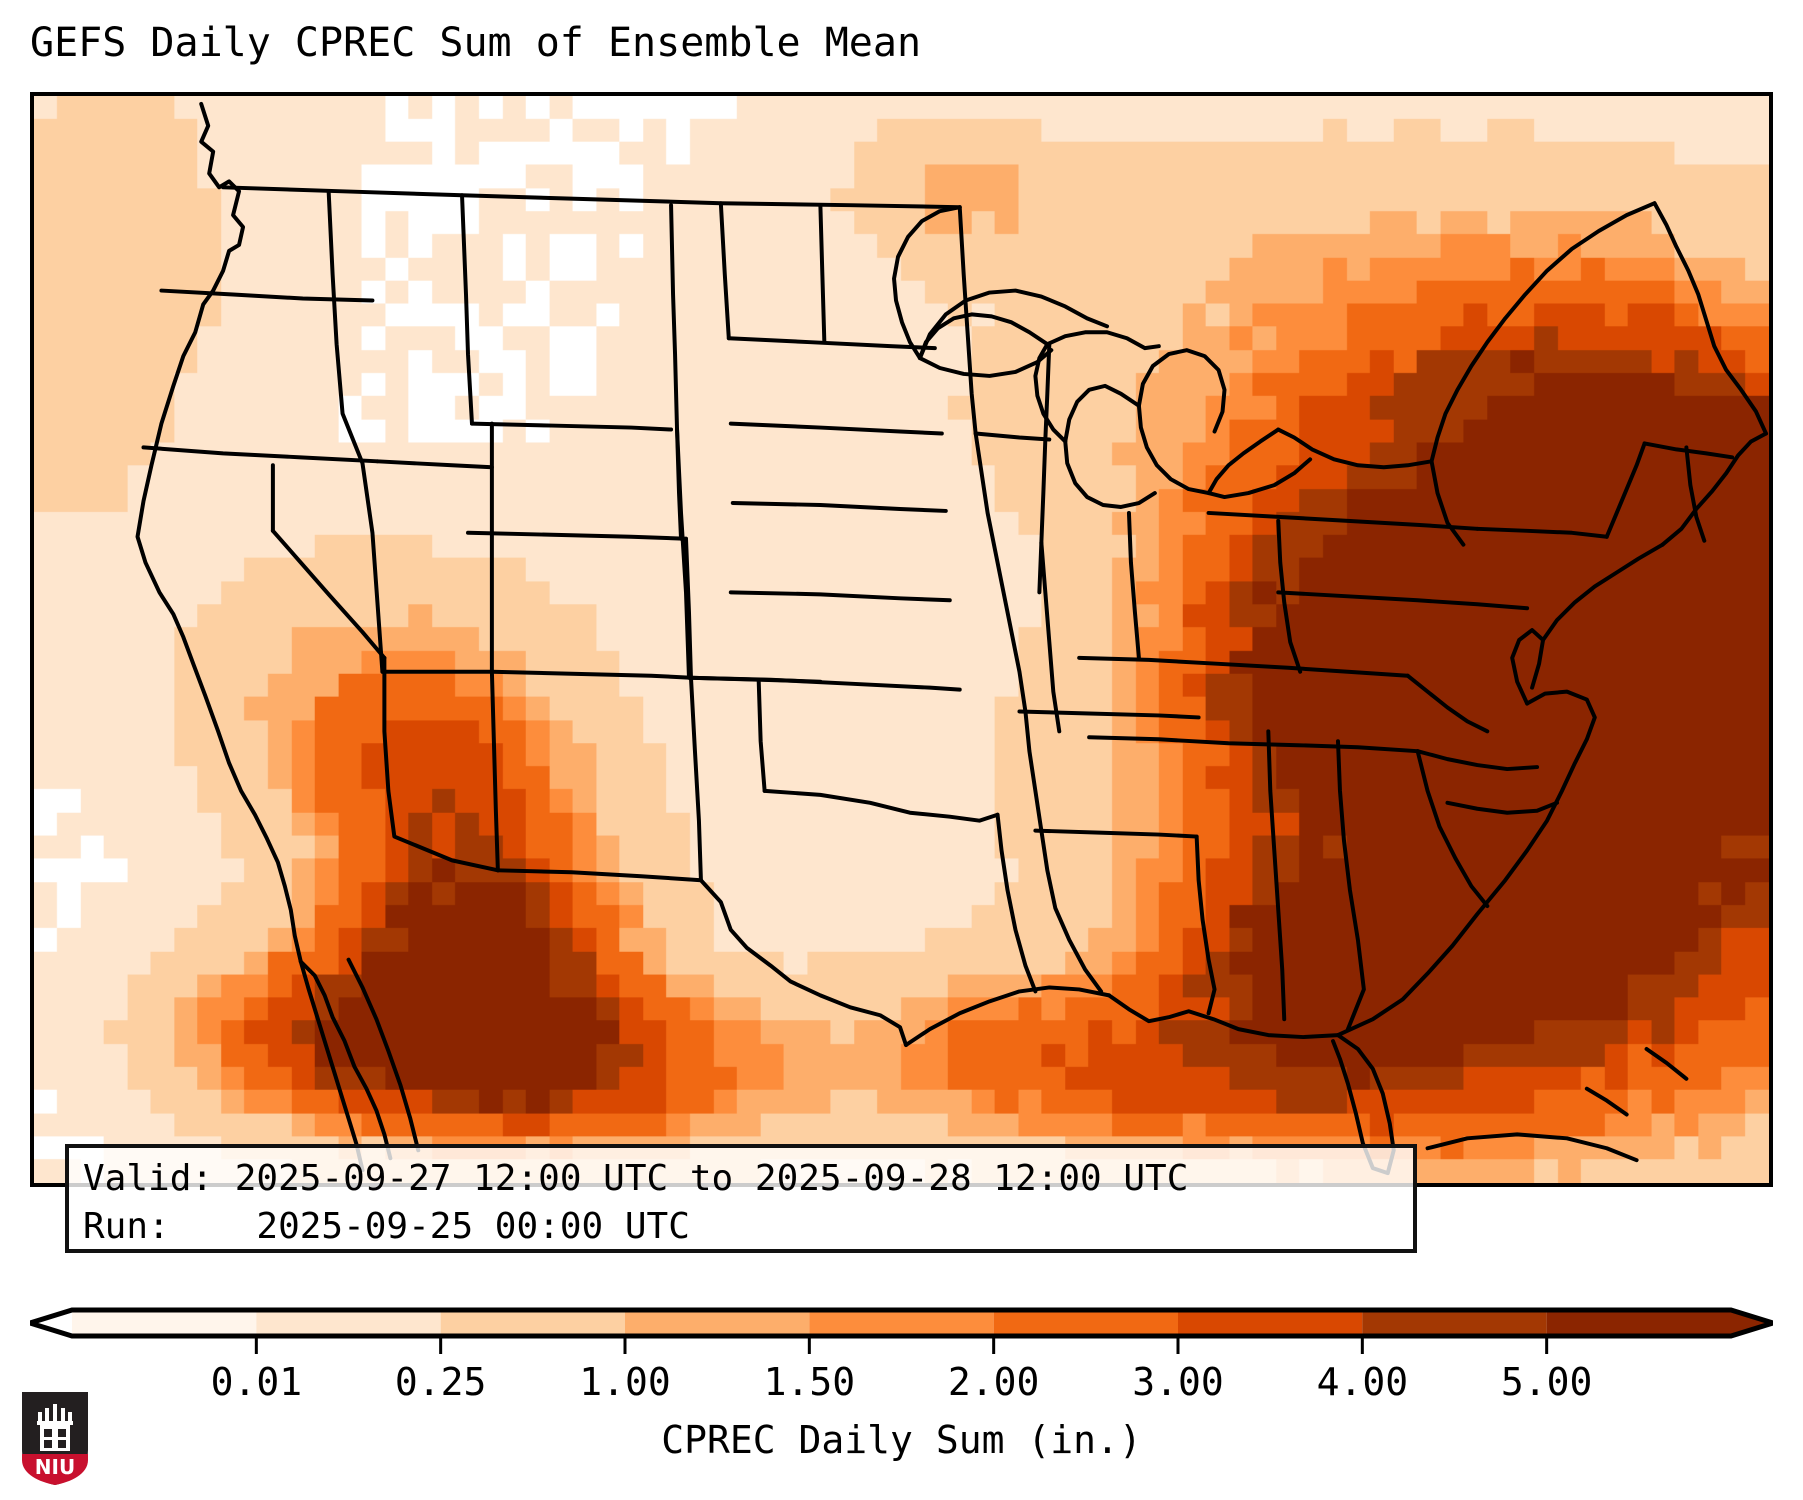  I want to click on page-title: GEFS Daily CPREC Sum of Ensemble Mean, so click(476, 43).